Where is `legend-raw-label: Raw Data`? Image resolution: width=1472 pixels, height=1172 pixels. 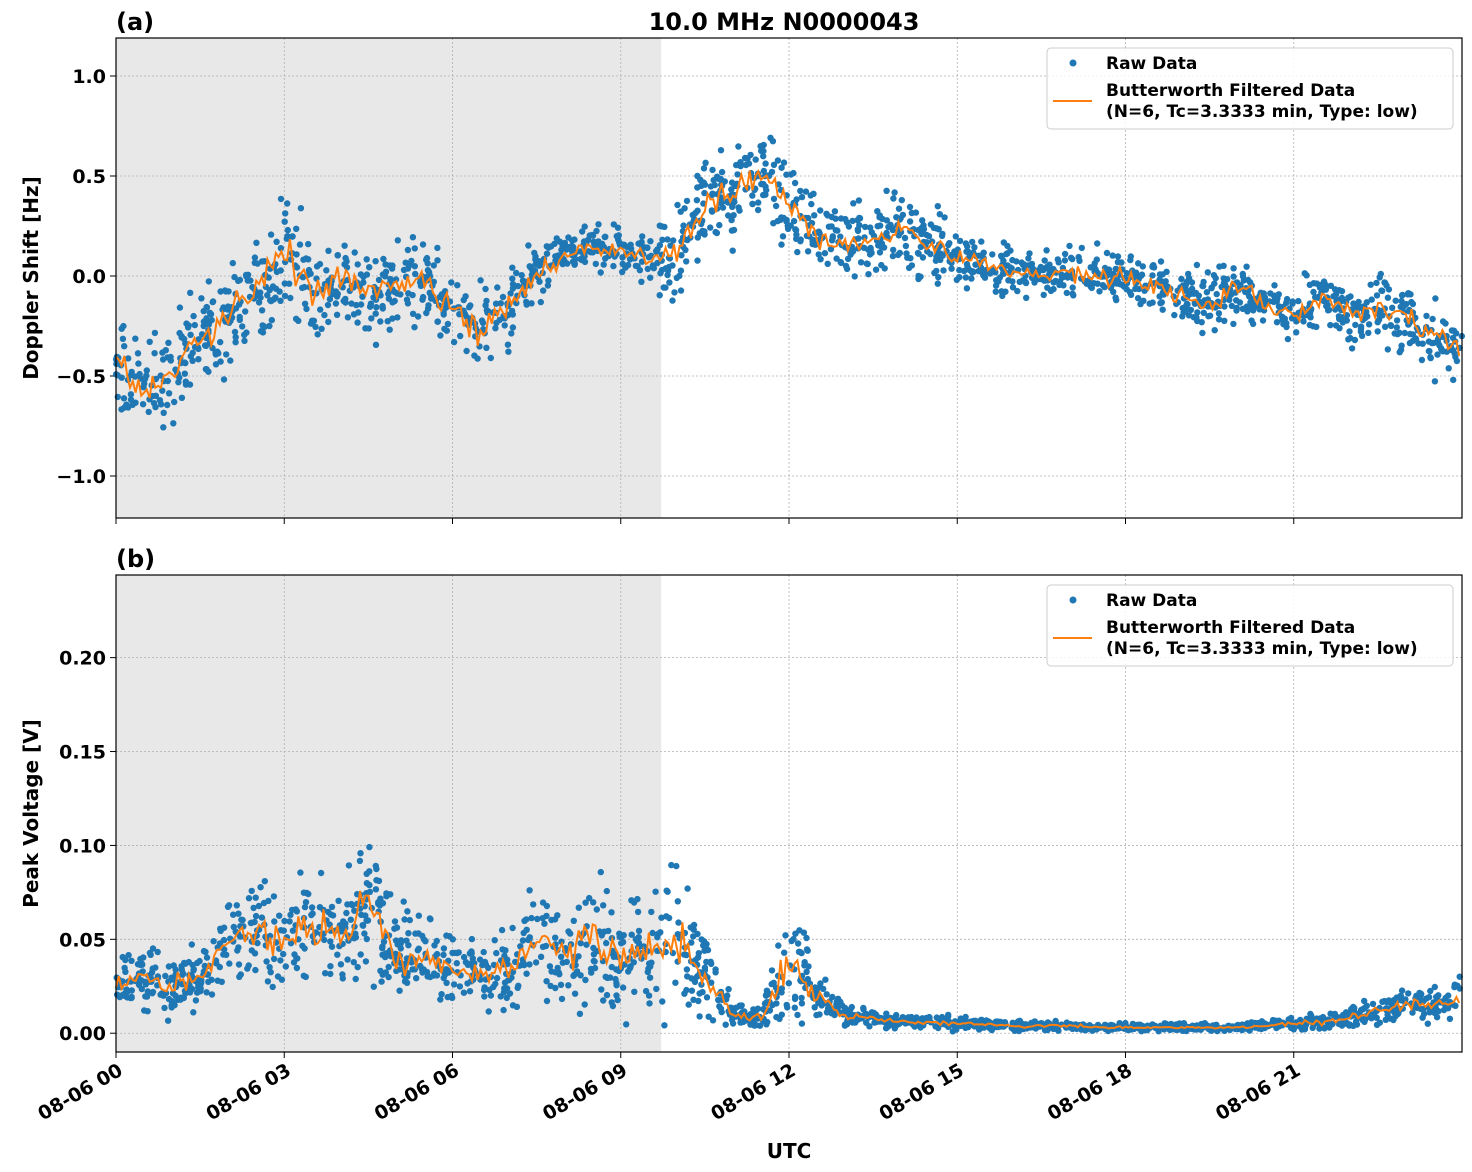 legend-raw-label: Raw Data is located at coordinates (1151, 601).